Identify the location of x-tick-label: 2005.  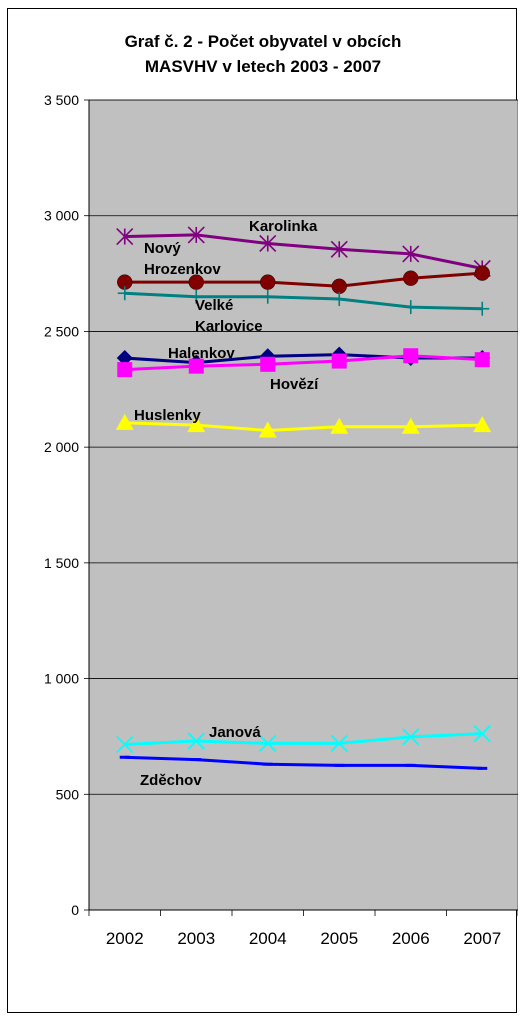
(339, 938).